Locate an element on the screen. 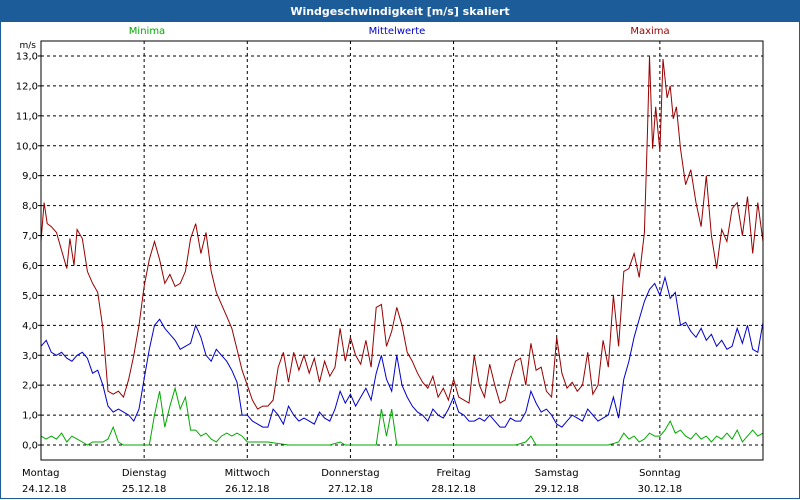 The image size is (800, 500). window-title: Windgeschwindigkeit [m/s] skaliert is located at coordinates (400, 11).